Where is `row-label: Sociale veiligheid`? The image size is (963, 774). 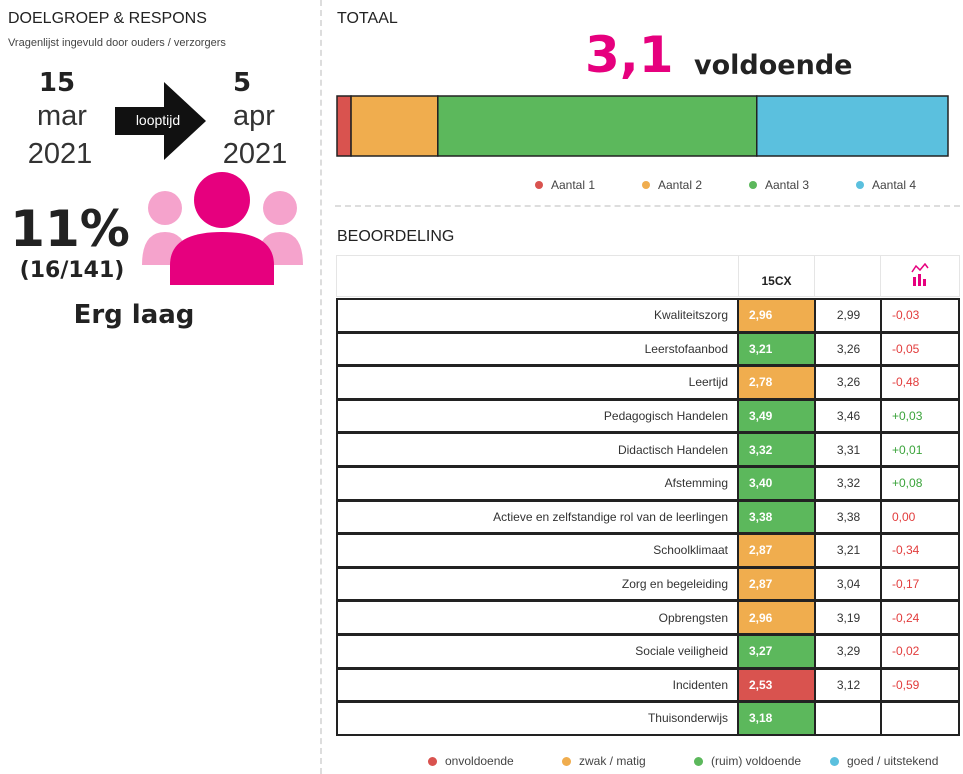
row-label: Sociale veiligheid is located at coordinates (537, 651).